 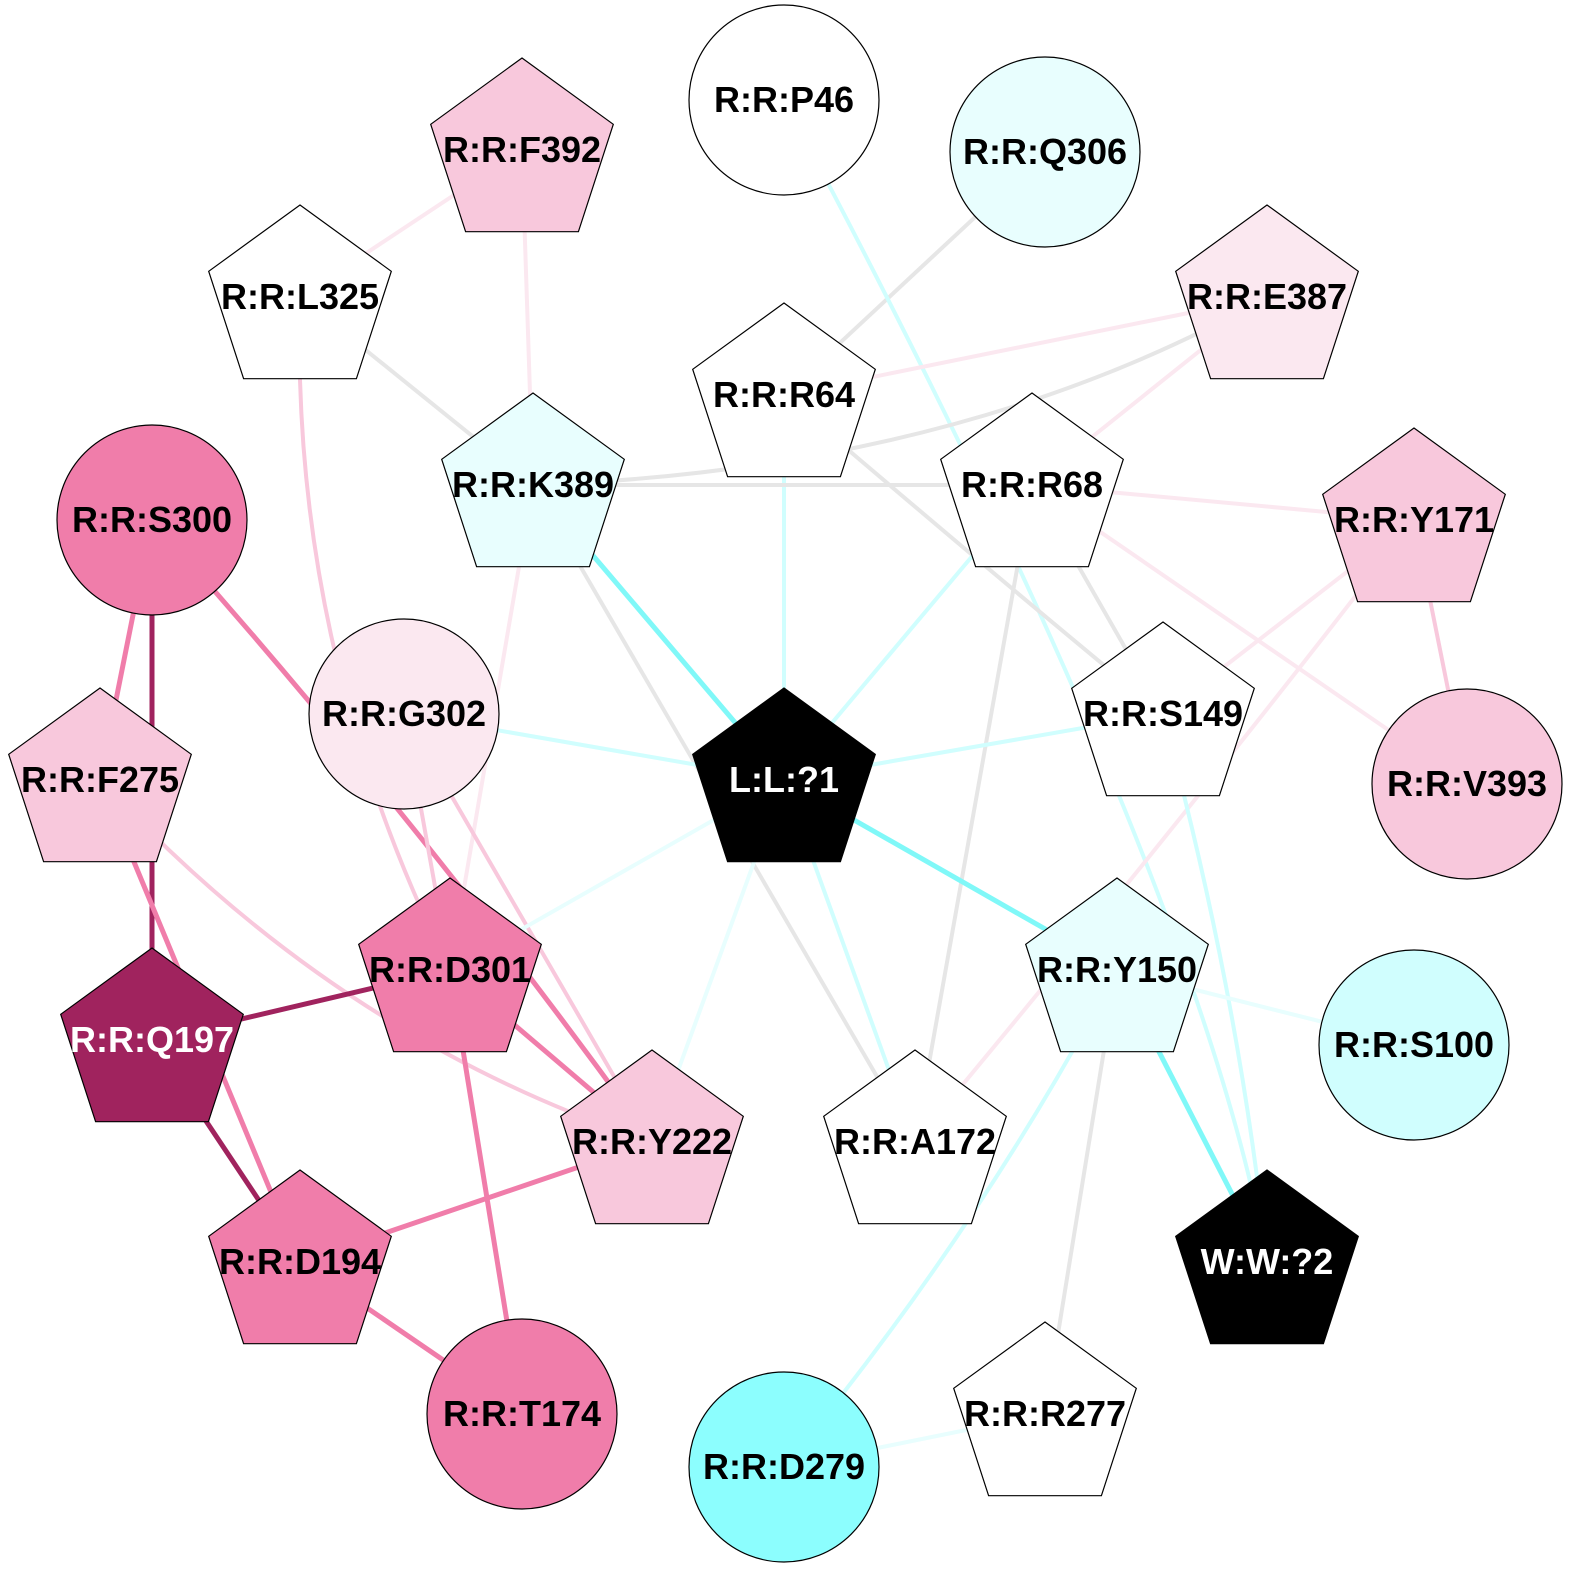 I want to click on node-label: R:R:T174, so click(x=522, y=1413).